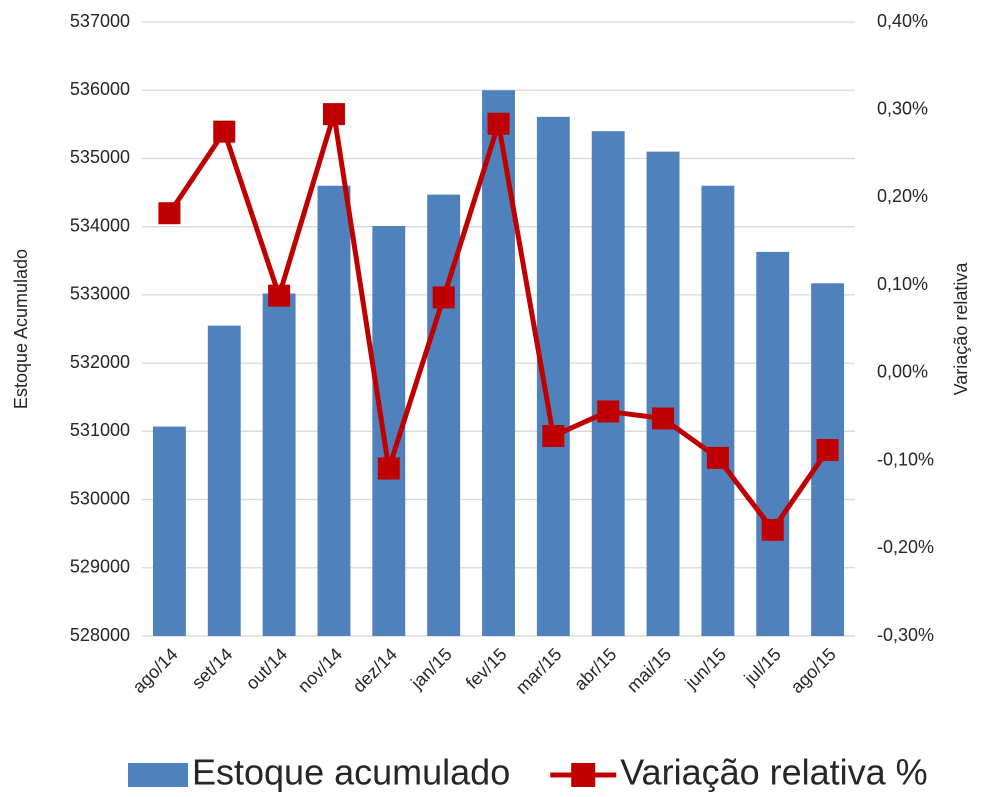 The image size is (982, 797). What do you see at coordinates (649, 670) in the screenshot?
I see `x-tick-label: mai/15` at bounding box center [649, 670].